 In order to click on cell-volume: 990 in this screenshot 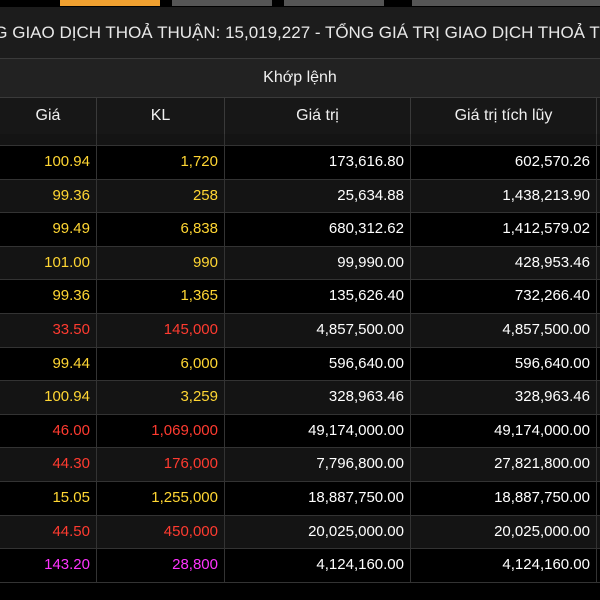, I will do `click(161, 263)`.